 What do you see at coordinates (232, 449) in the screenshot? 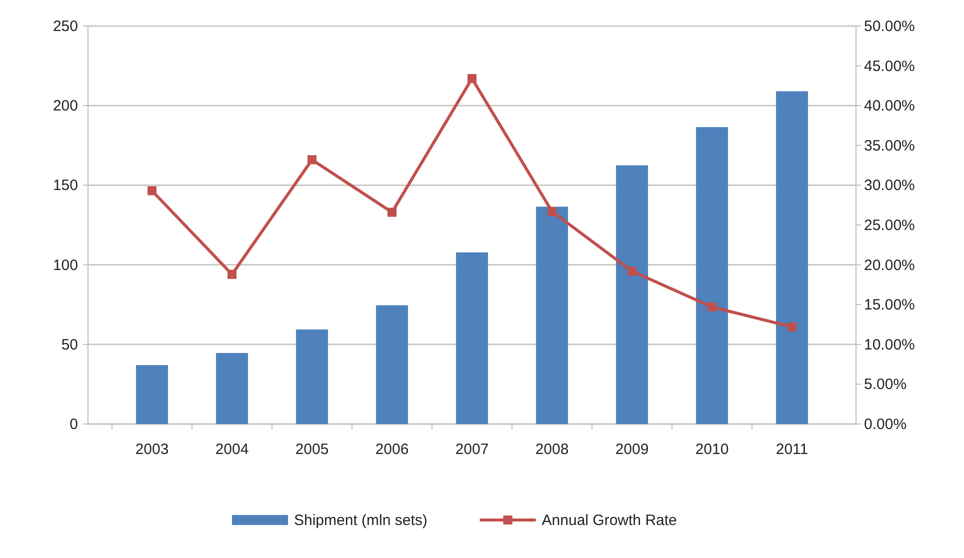
I see `x-tick-label: 2004` at bounding box center [232, 449].